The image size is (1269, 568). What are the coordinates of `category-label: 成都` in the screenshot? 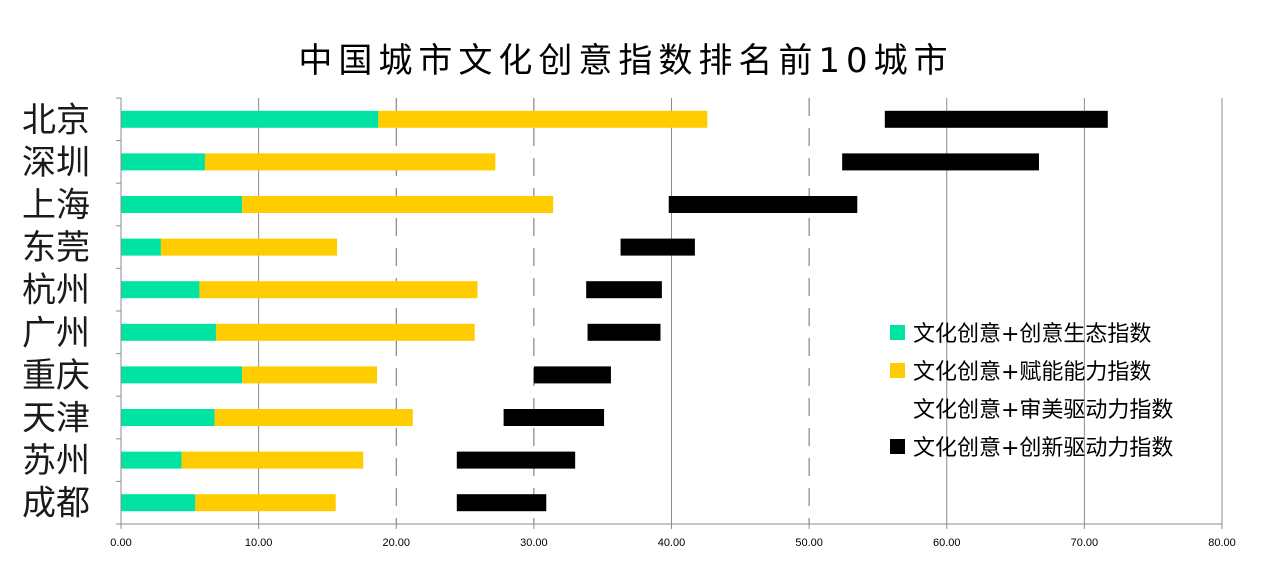 It's located at (56, 504).